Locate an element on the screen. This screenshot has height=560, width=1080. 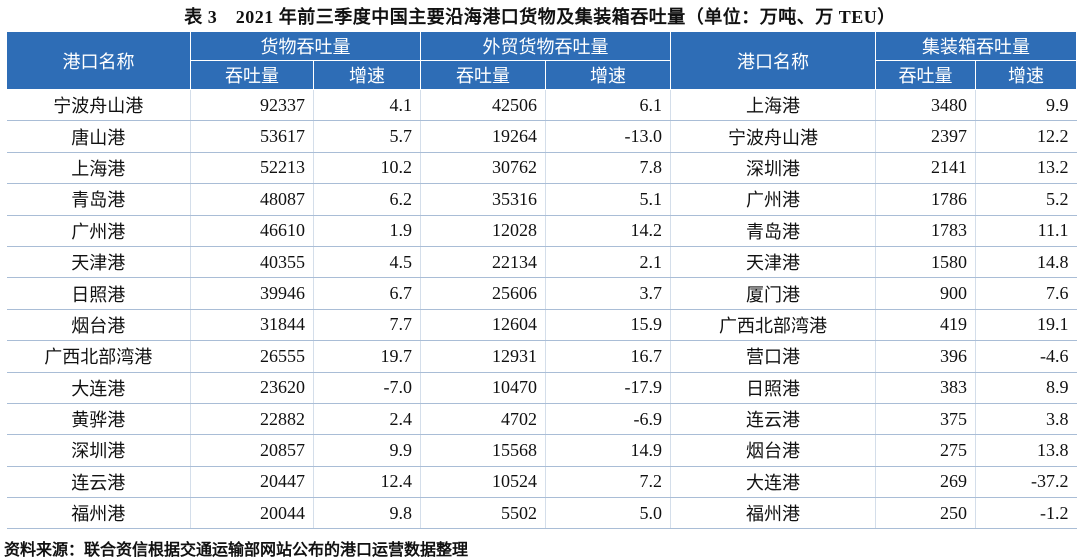
number-cell: 9.8 is located at coordinates (367, 513).